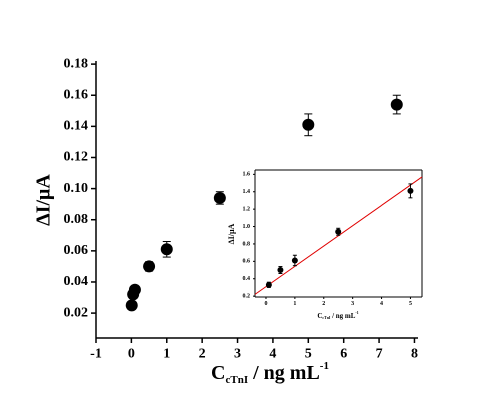 Image resolution: width=495 pixels, height=415 pixels. What do you see at coordinates (76, 188) in the screenshot?
I see `y-tick-label: 0.10` at bounding box center [76, 188].